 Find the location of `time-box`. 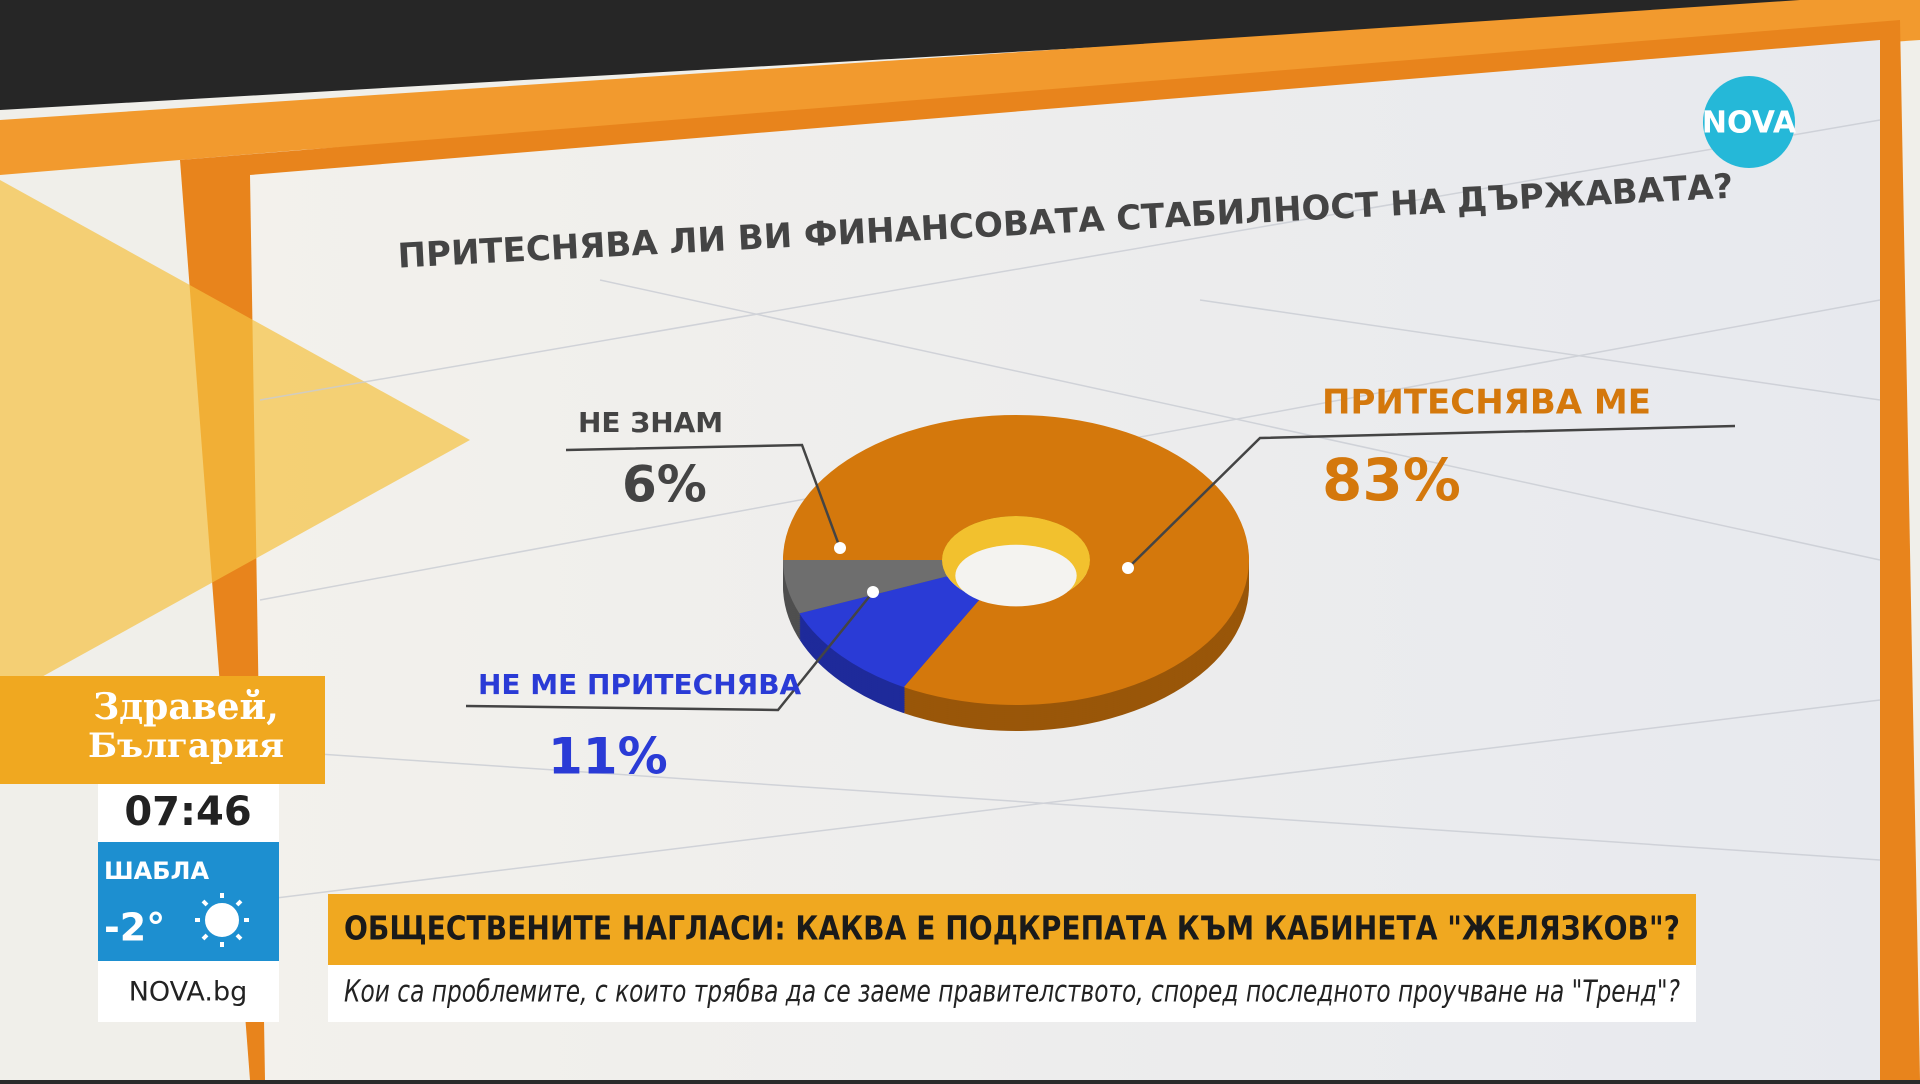

time-box is located at coordinates (188, 813).